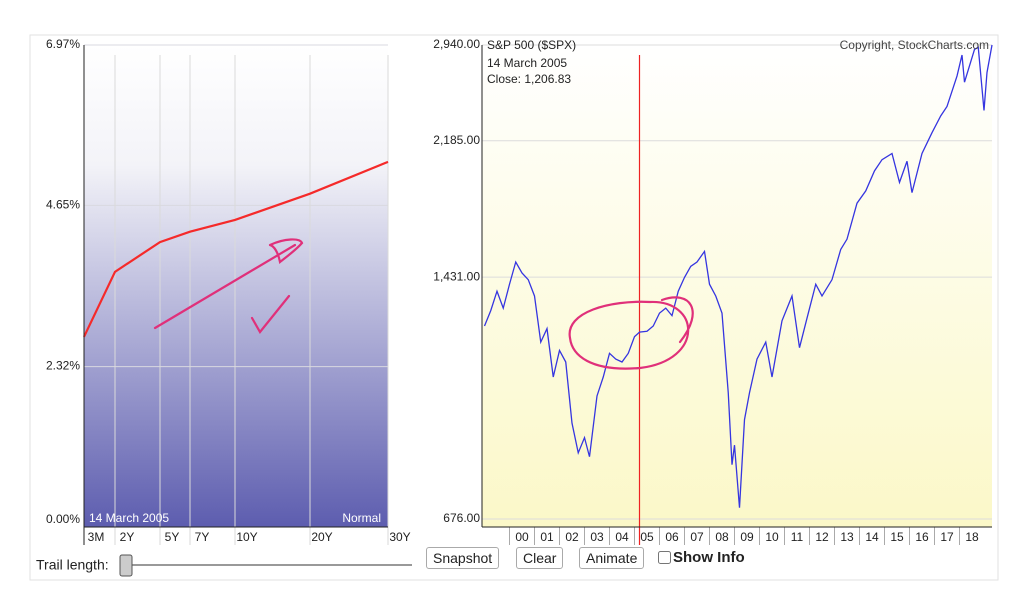 The width and height of the screenshot is (1024, 612). I want to click on x-tick-label: 16, so click(922, 537).